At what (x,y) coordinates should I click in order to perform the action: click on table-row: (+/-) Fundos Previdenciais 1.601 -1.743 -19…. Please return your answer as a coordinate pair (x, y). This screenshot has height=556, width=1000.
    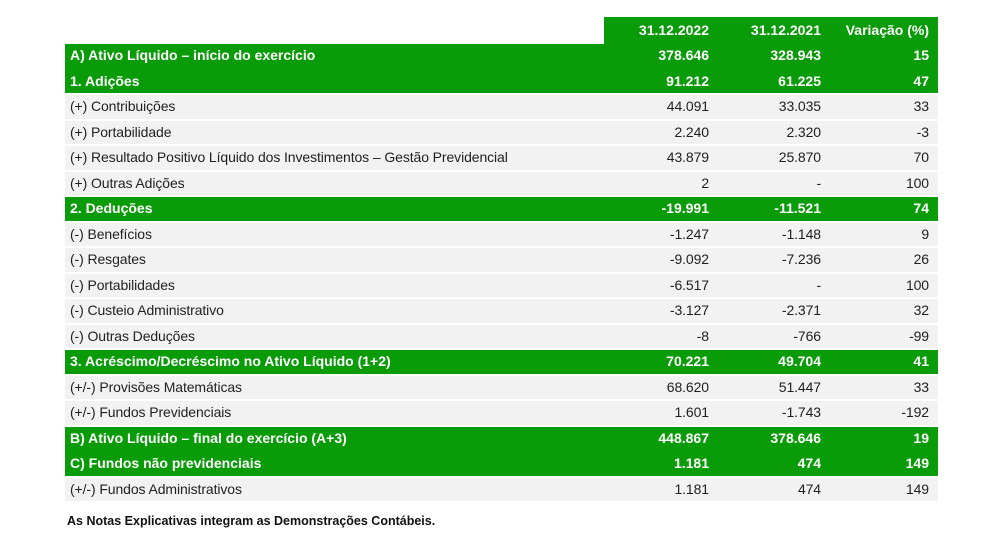
    Looking at the image, I should click on (501, 414).